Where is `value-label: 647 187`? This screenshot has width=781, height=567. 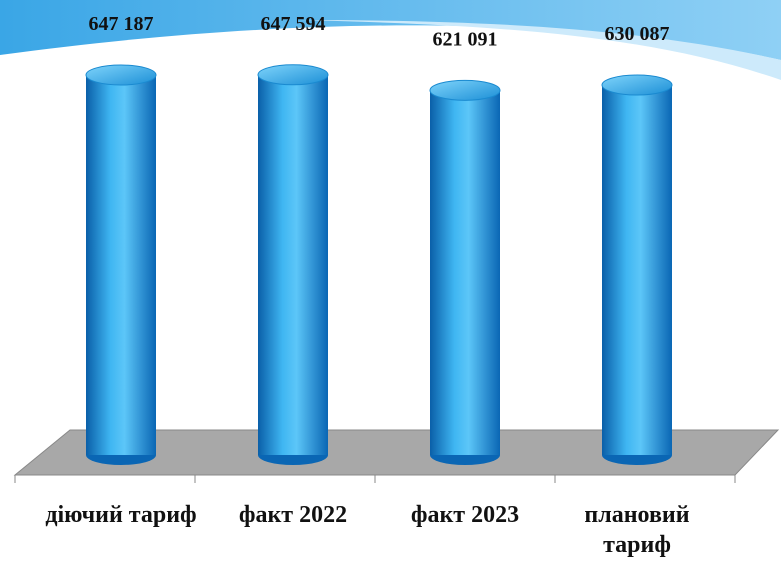 value-label: 647 187 is located at coordinates (121, 24).